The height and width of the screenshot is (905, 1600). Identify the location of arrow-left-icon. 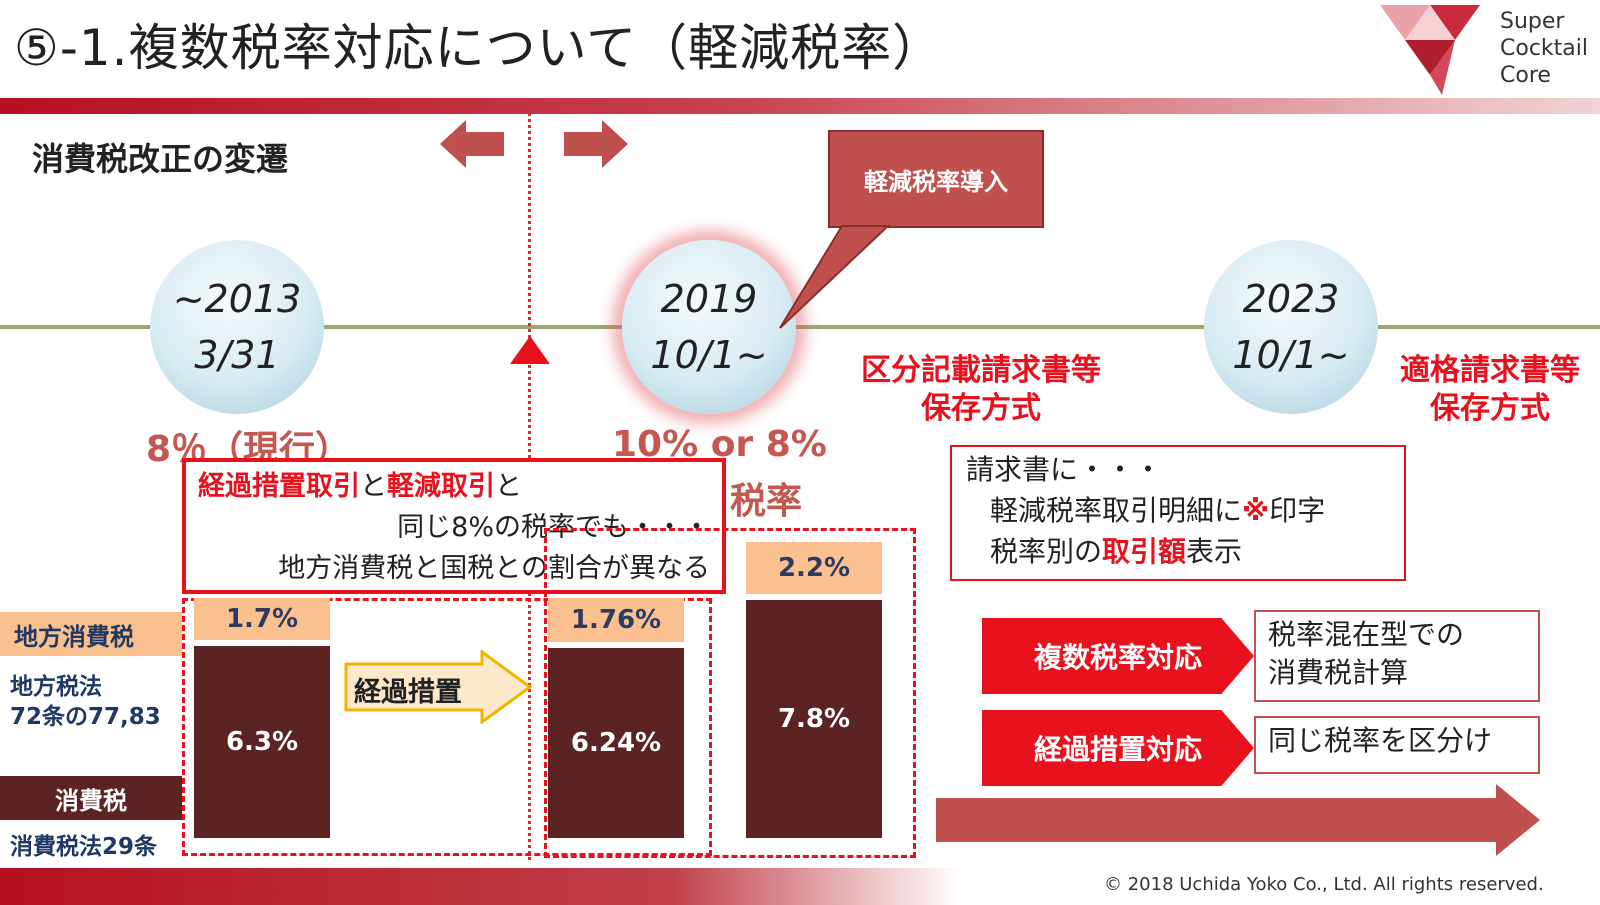
(472, 144).